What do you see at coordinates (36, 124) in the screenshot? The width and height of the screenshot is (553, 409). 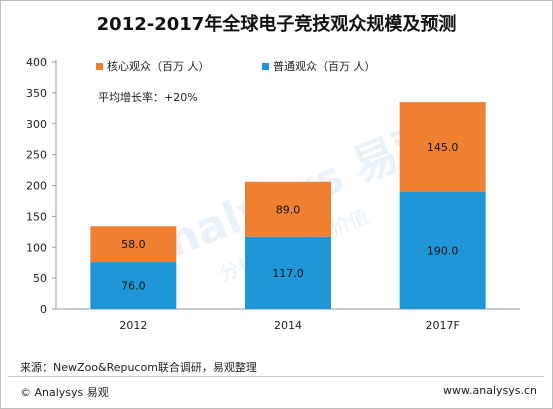 I see `y-tick-label: 300` at bounding box center [36, 124].